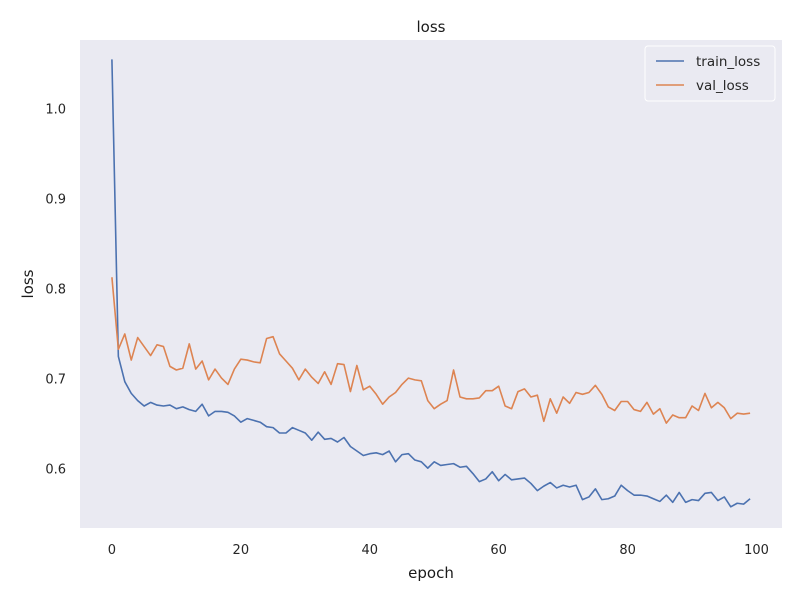  Describe the element at coordinates (431, 27) in the screenshot. I see `chart-title: loss` at that location.